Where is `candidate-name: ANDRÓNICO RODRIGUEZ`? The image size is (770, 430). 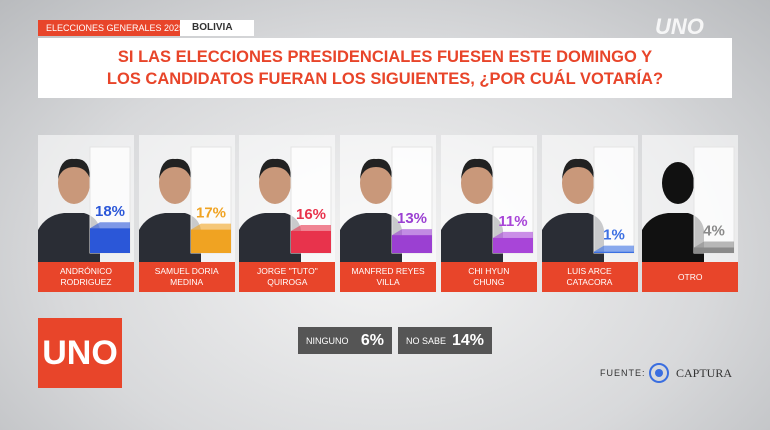 candidate-name: ANDRÓNICO RODRIGUEZ is located at coordinates (86, 277).